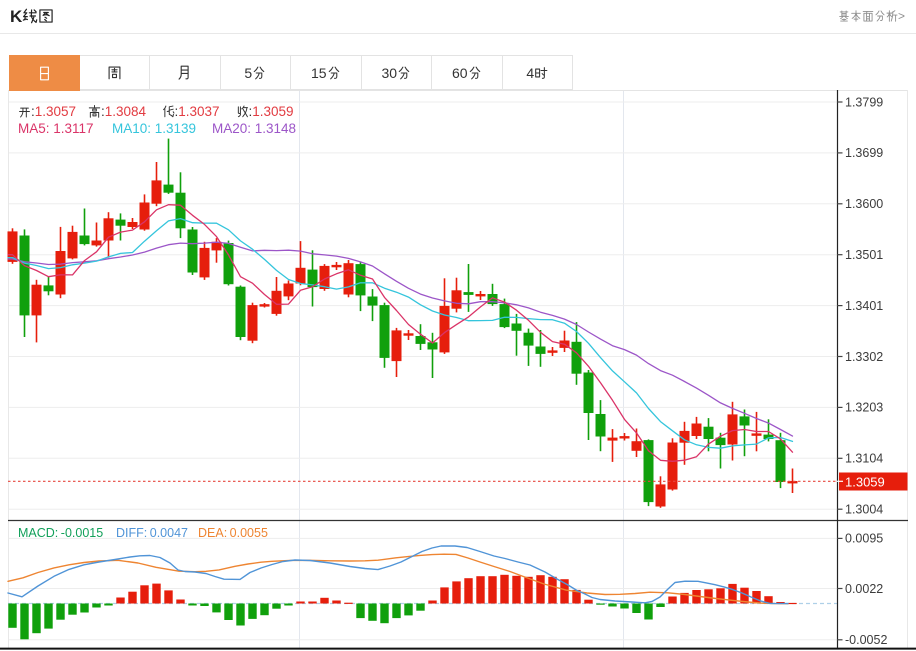  What do you see at coordinates (866, 640) in the screenshot?
I see `svg-text: -0.0052` at bounding box center [866, 640].